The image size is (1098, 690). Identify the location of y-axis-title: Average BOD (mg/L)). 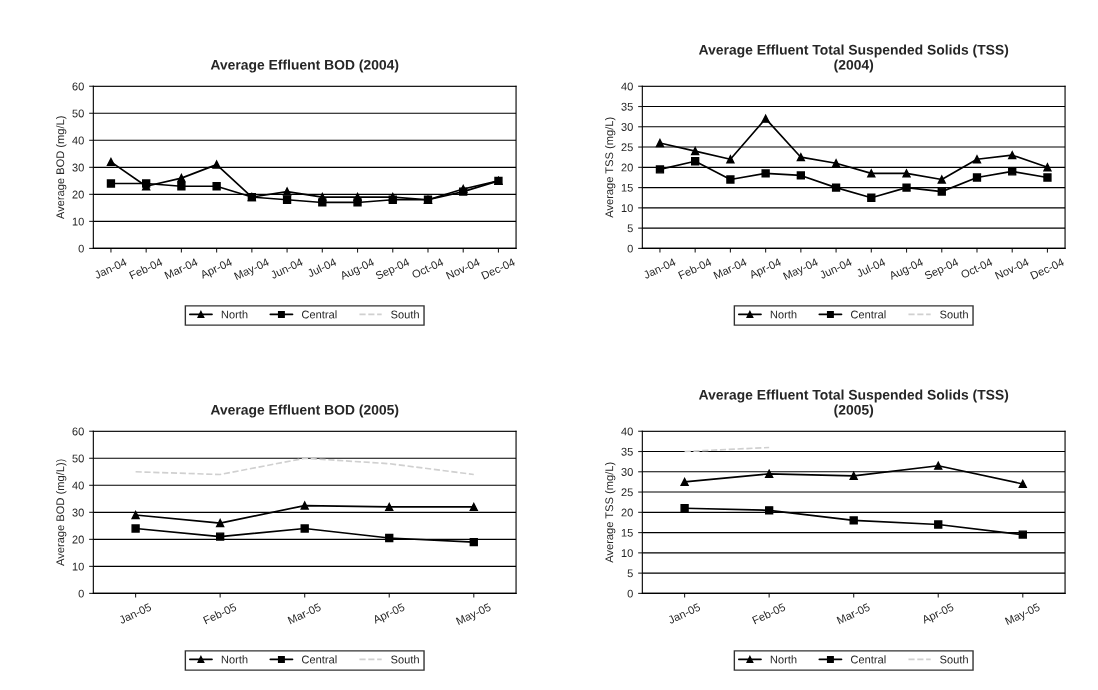
(61, 512).